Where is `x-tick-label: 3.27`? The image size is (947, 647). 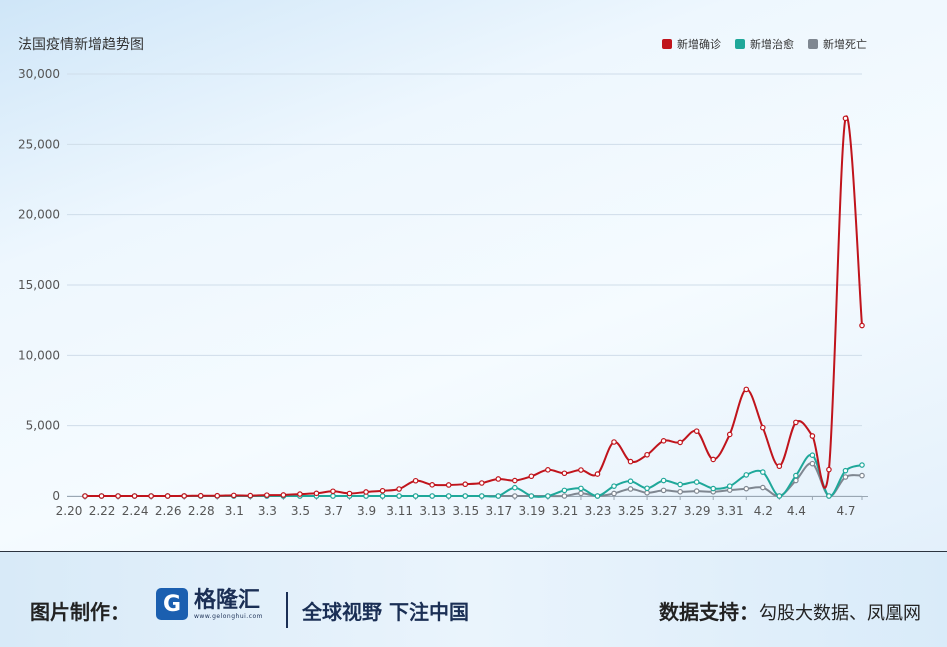
x-tick-label: 3.27 is located at coordinates (664, 511).